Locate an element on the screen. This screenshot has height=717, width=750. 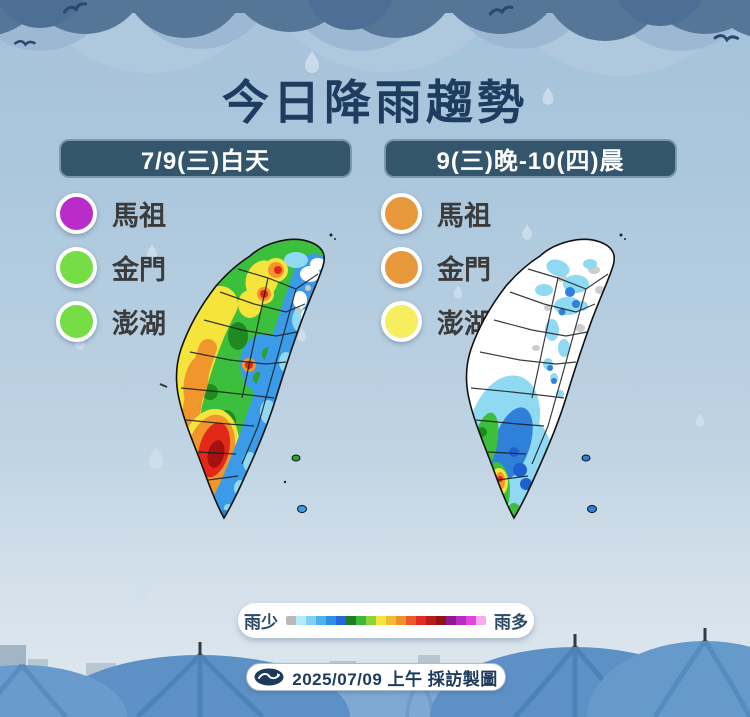
weather-agency-logo-icon is located at coordinates (269, 677).